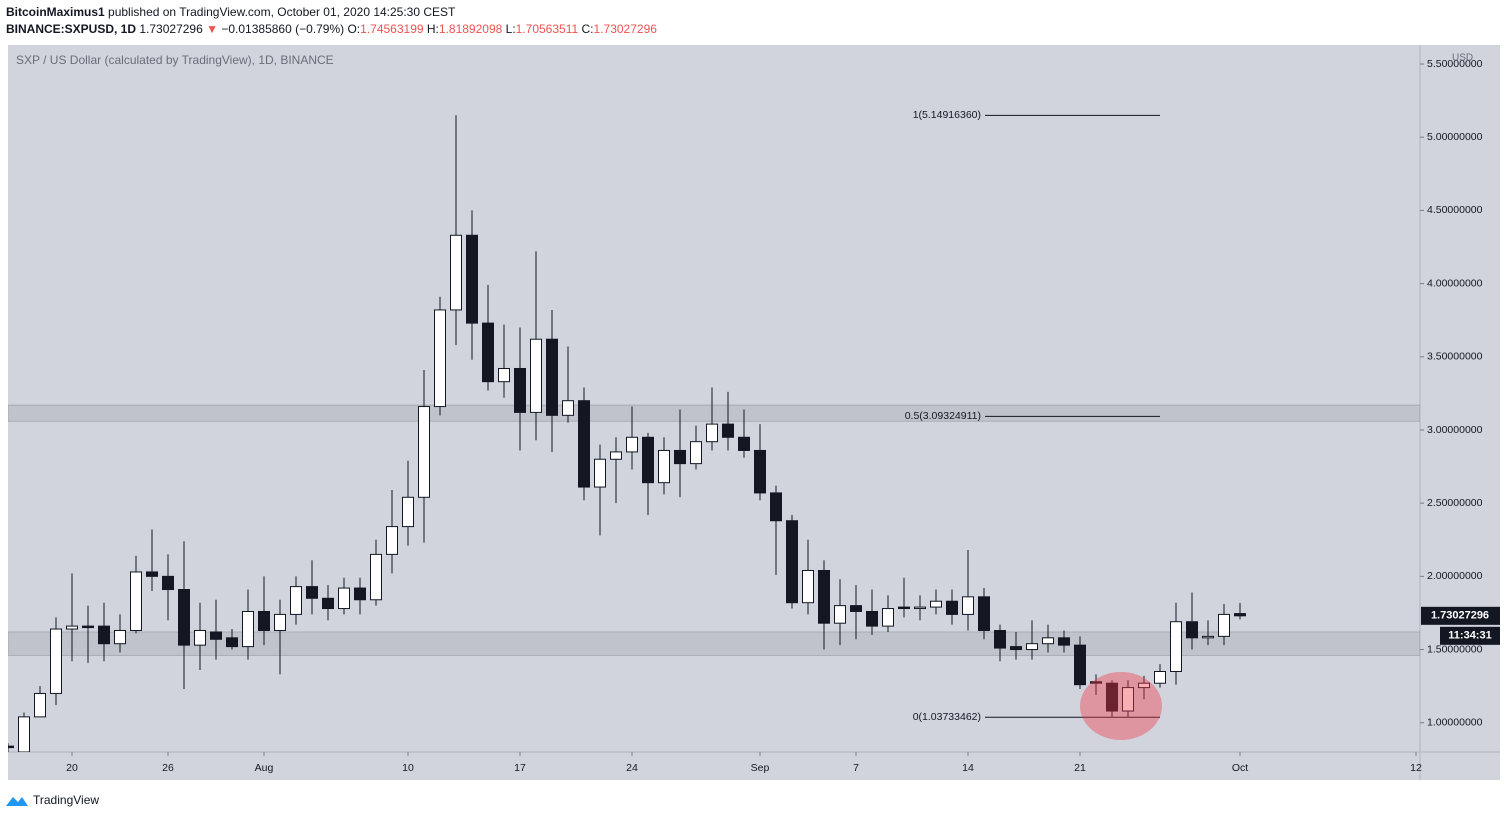 The width and height of the screenshot is (1509, 819). What do you see at coordinates (1455, 283) in the screenshot?
I see `y-tick-label: 4.00000000` at bounding box center [1455, 283].